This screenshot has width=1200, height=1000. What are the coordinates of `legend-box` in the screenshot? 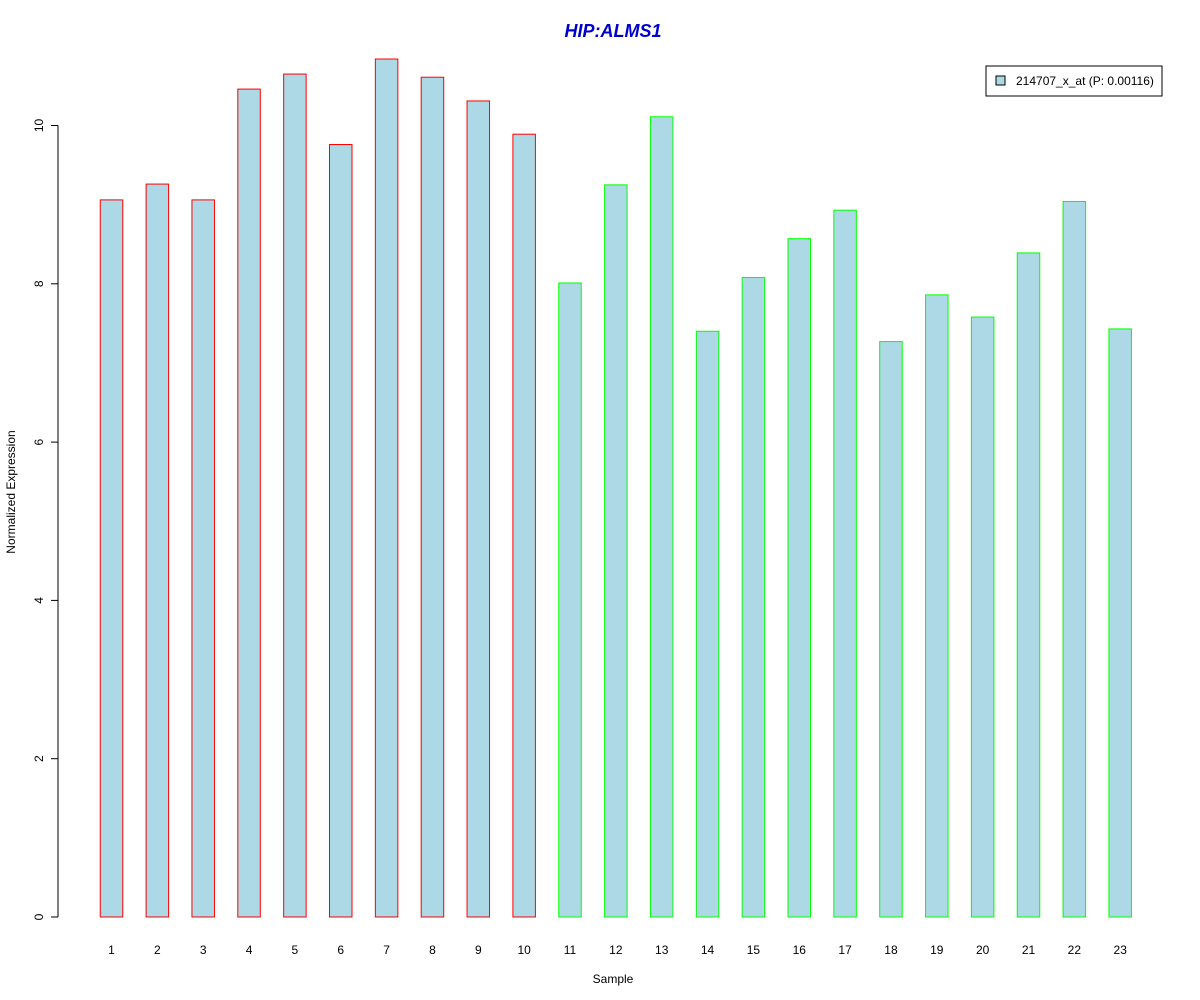 It's located at (1074, 81).